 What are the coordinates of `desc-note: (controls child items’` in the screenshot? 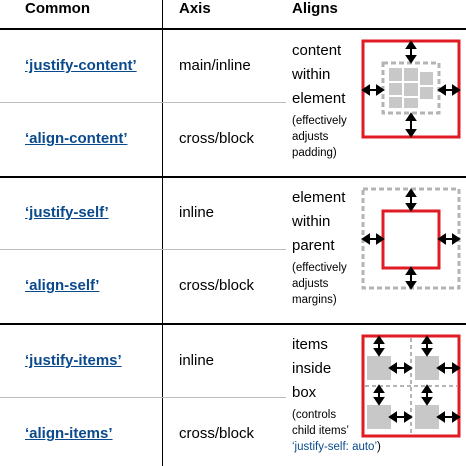 It's located at (320, 423).